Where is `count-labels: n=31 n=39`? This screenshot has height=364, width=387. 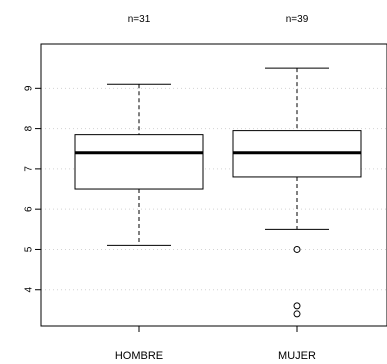 count-labels: n=31 n=39 is located at coordinates (218, 19).